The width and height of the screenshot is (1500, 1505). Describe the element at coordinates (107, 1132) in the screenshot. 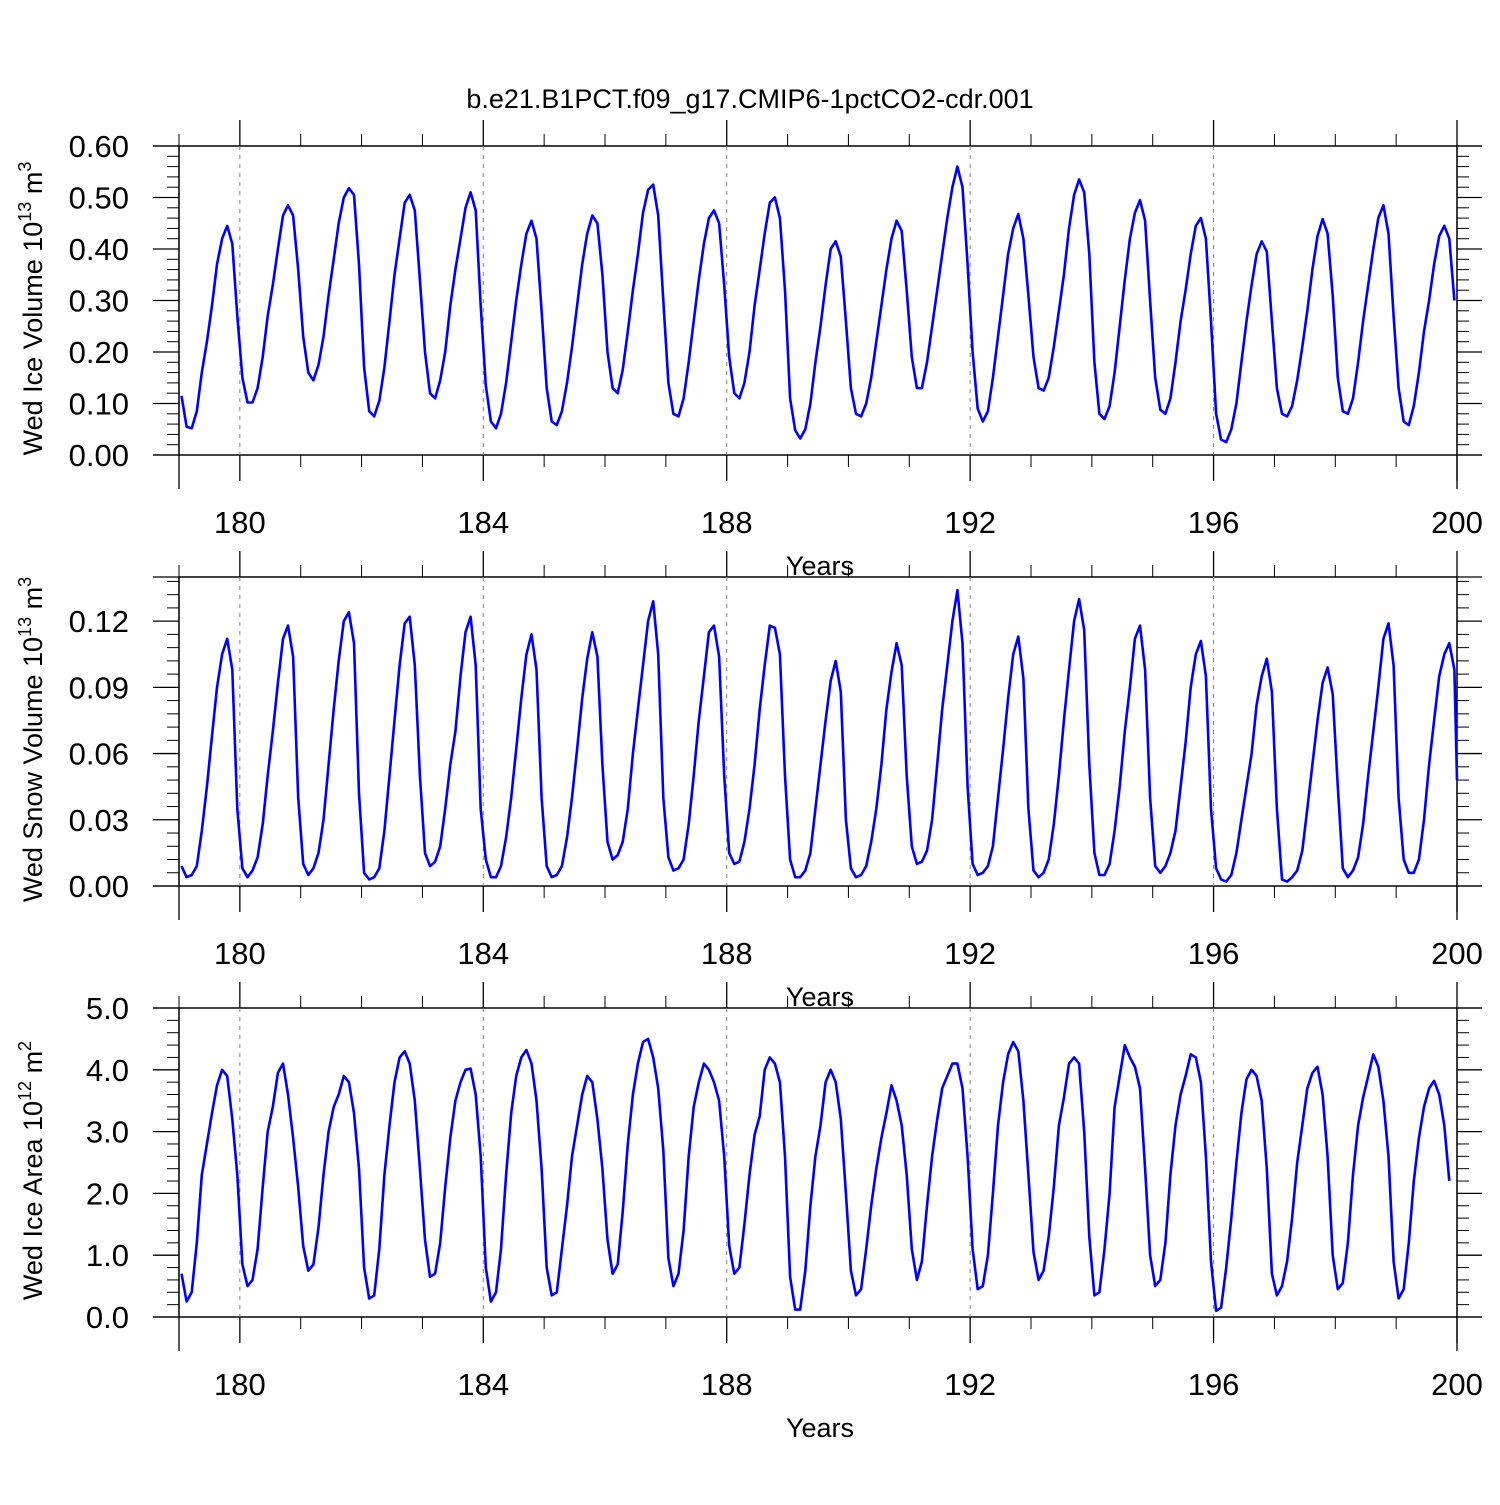

I see `y-tick-label: 3.0` at that location.